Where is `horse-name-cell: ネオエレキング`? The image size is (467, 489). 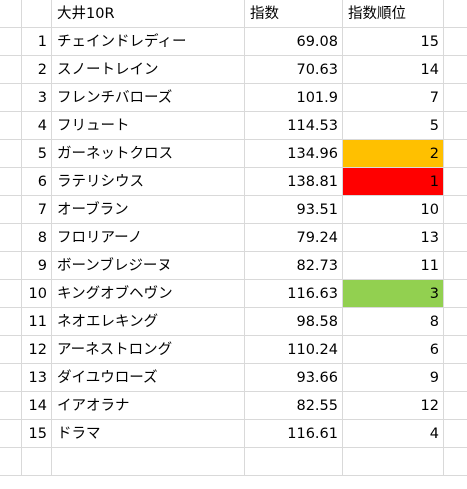 horse-name-cell: ネオエレキング is located at coordinates (148, 322).